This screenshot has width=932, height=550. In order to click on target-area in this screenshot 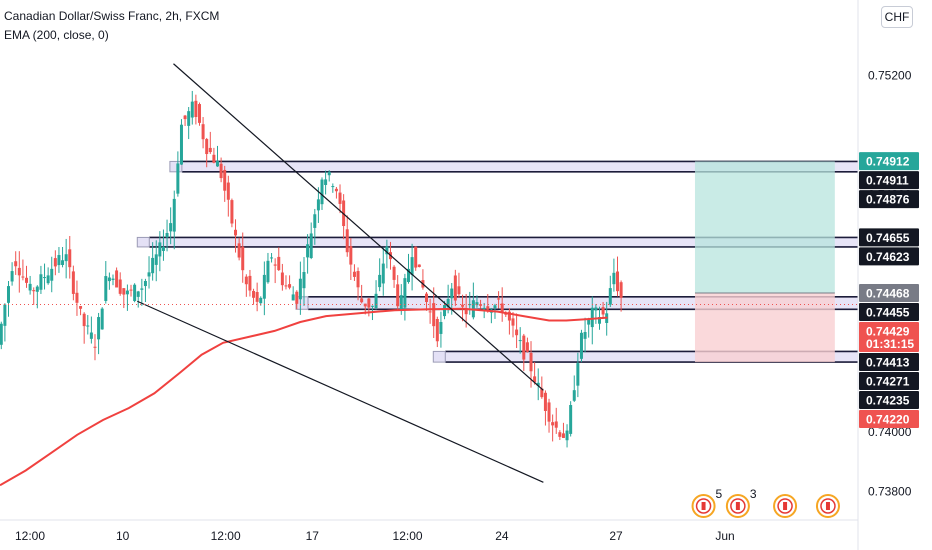, I will do `click(764, 227)`.